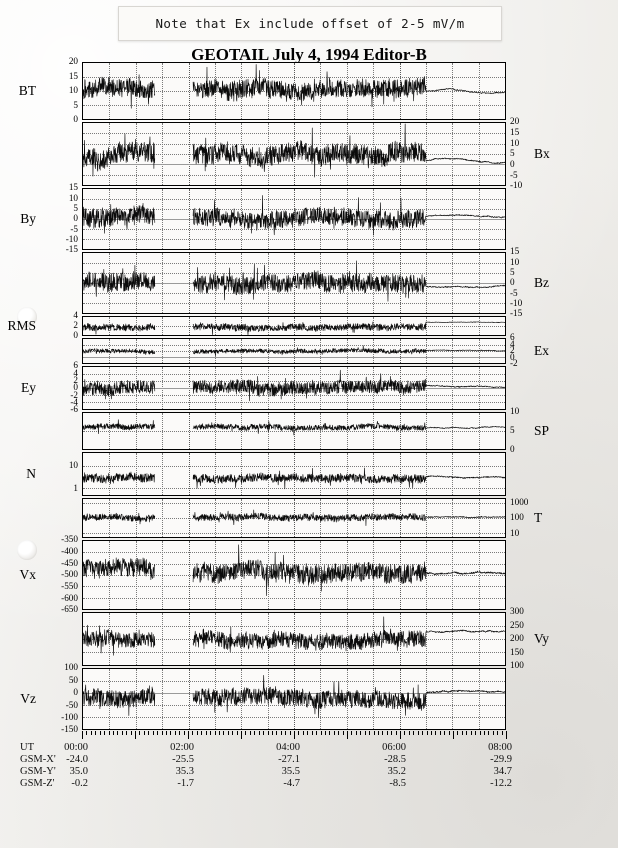  What do you see at coordinates (37, 783) in the screenshot?
I see `row-label: GSM-Z'` at bounding box center [37, 783].